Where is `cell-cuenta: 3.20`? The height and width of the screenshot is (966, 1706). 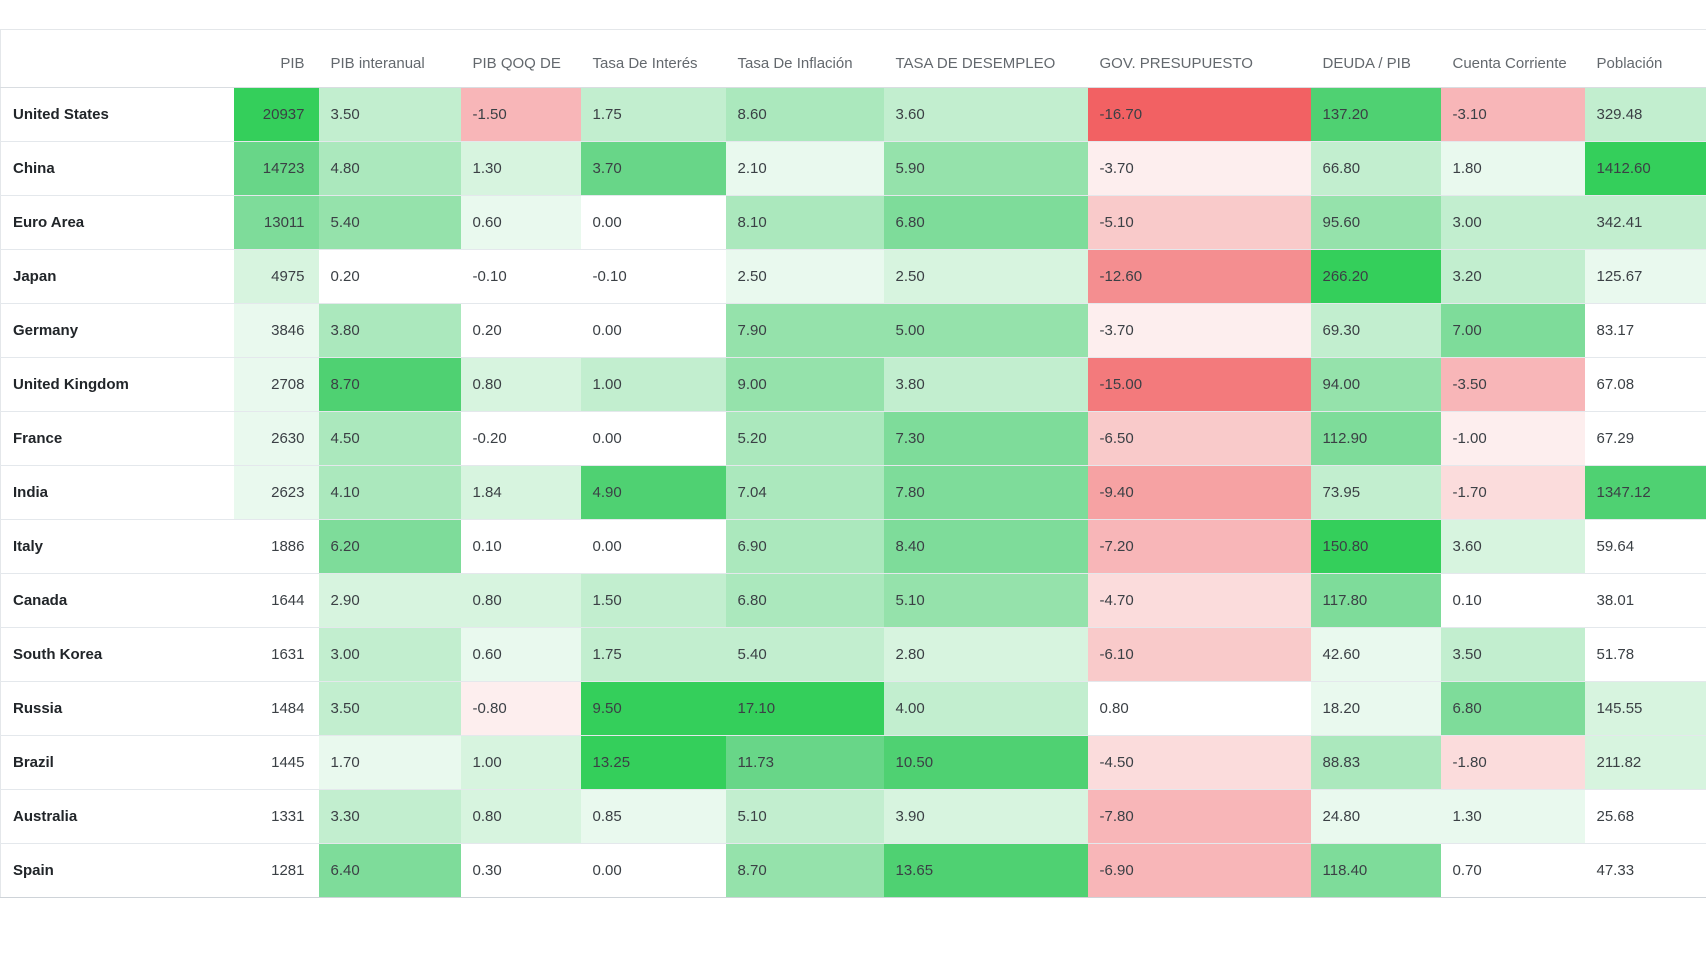
cell-cuenta: 3.20 is located at coordinates (1513, 277).